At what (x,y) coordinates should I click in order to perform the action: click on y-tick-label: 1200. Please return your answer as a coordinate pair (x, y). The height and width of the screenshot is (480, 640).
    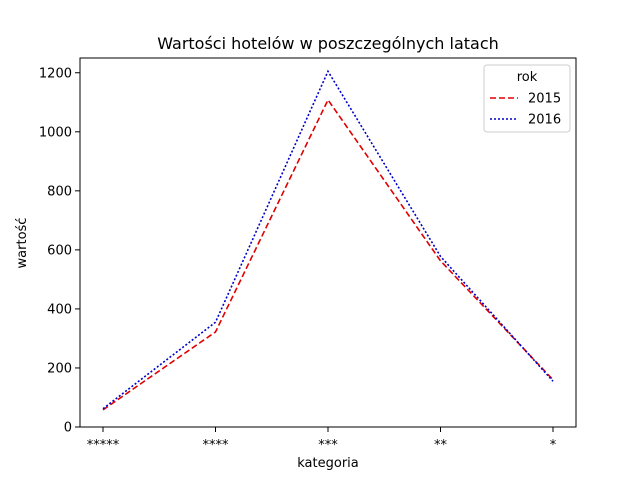
    Looking at the image, I should click on (55, 73).